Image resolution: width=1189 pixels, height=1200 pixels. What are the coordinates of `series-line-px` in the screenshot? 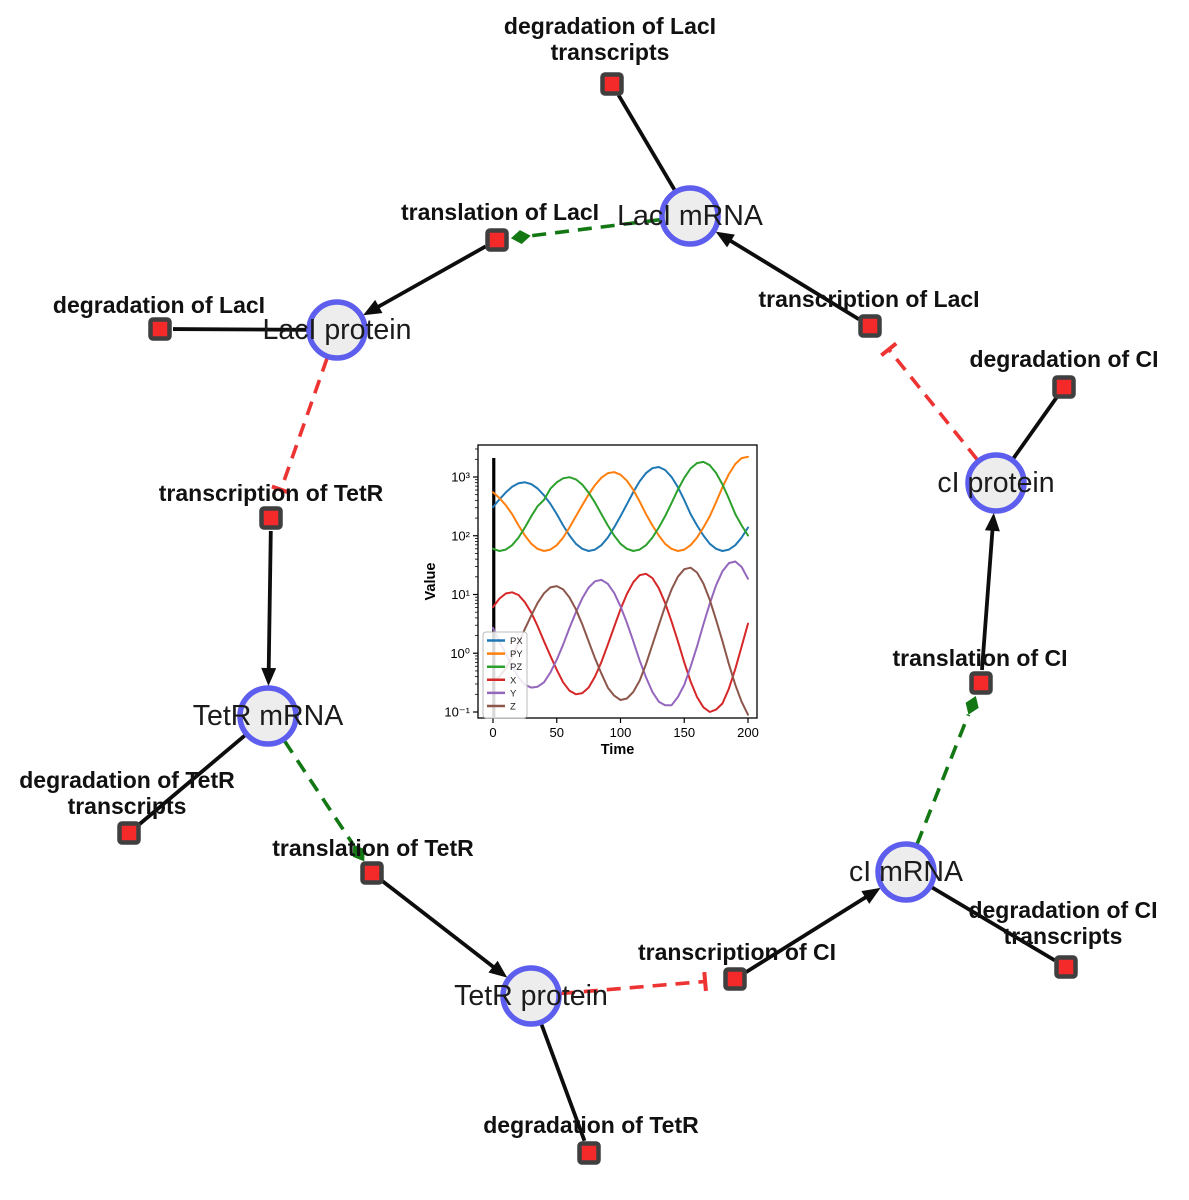 It's located at (620, 509).